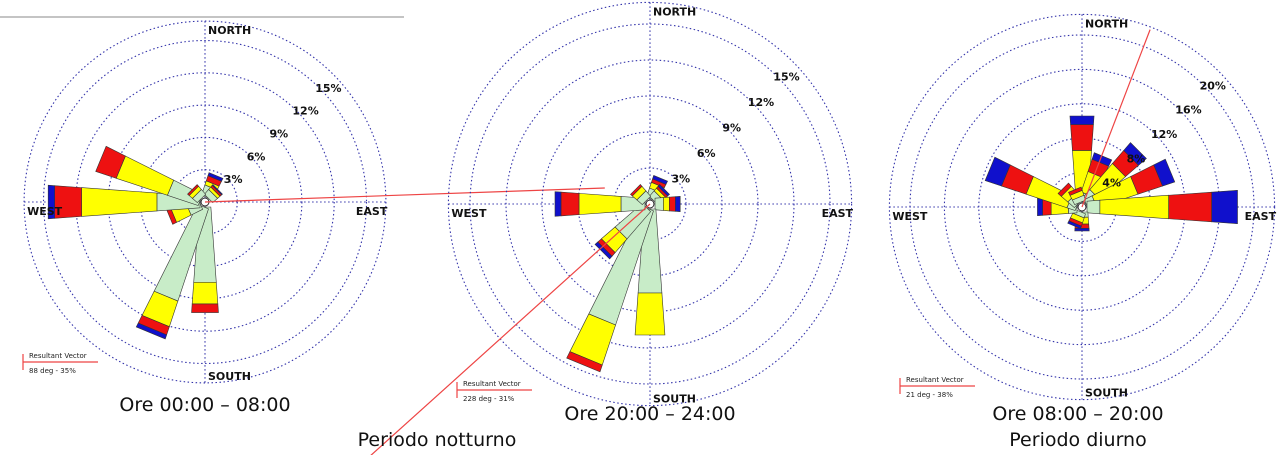  What do you see at coordinates (1213, 85) in the screenshot?
I see `ring-label: 20%` at bounding box center [1213, 85].